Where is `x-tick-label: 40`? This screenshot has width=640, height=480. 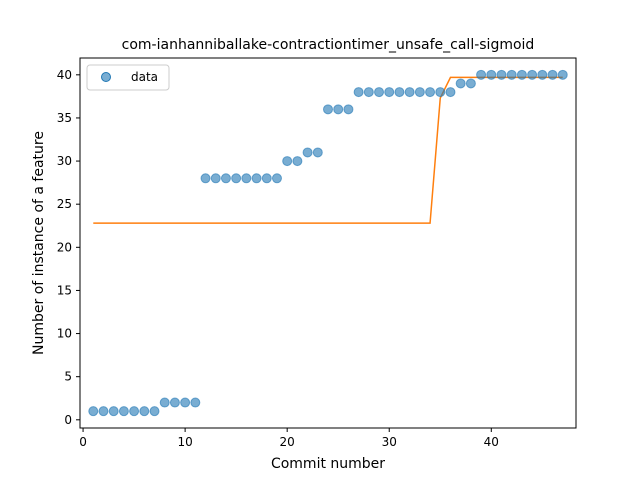
x-tick-label: 40 is located at coordinates (491, 442).